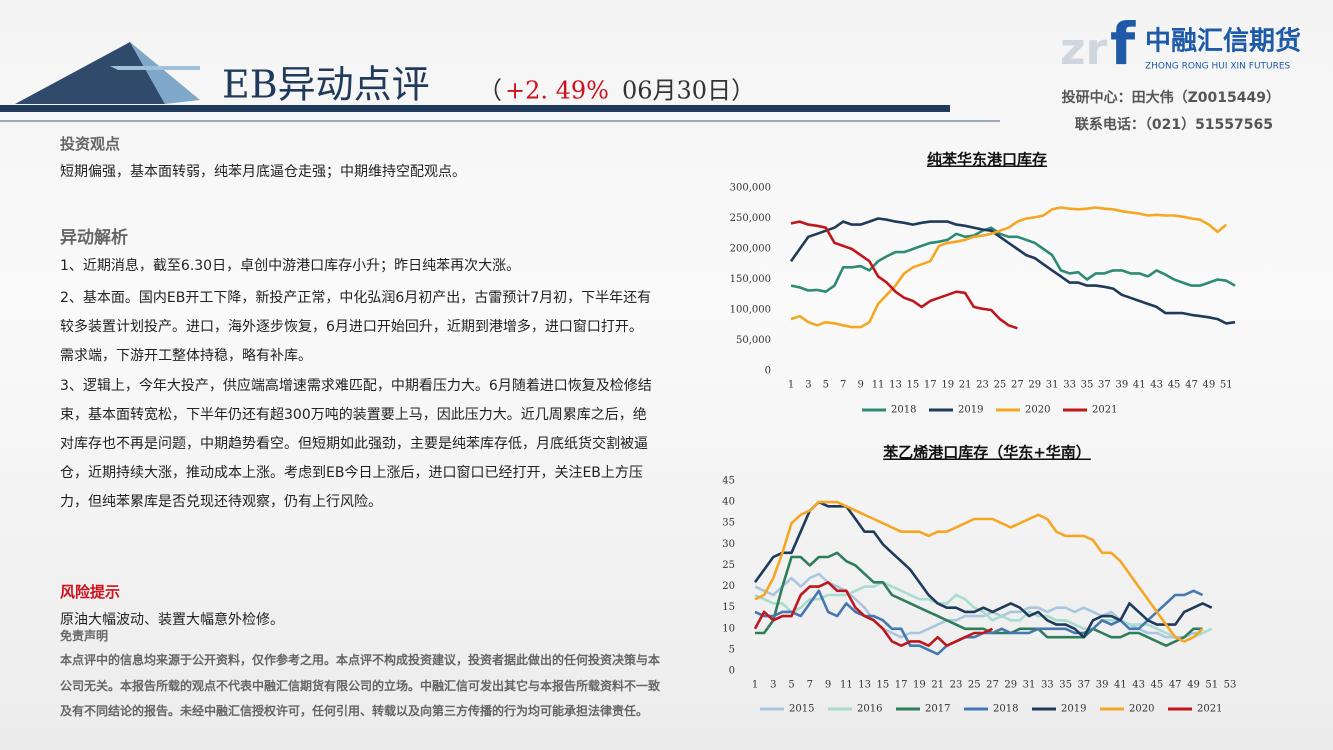  Describe the element at coordinates (1052, 385) in the screenshot. I see `x-tick-label: 31` at that location.